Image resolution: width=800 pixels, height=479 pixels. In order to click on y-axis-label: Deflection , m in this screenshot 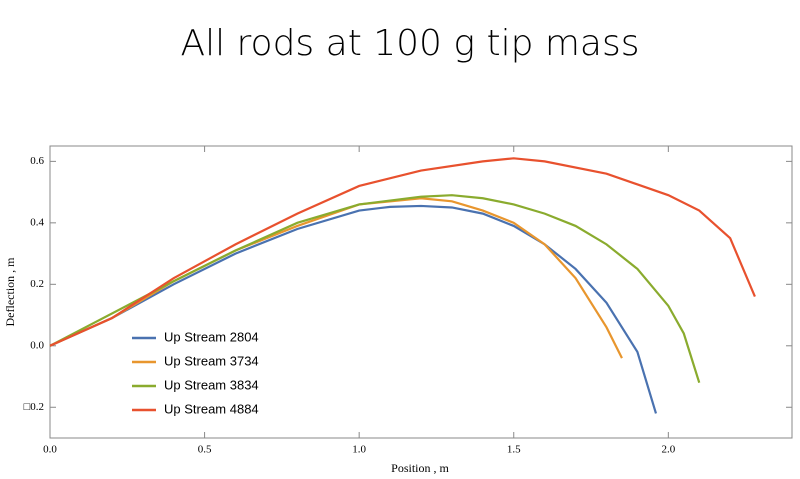, I will do `click(10, 292)`.